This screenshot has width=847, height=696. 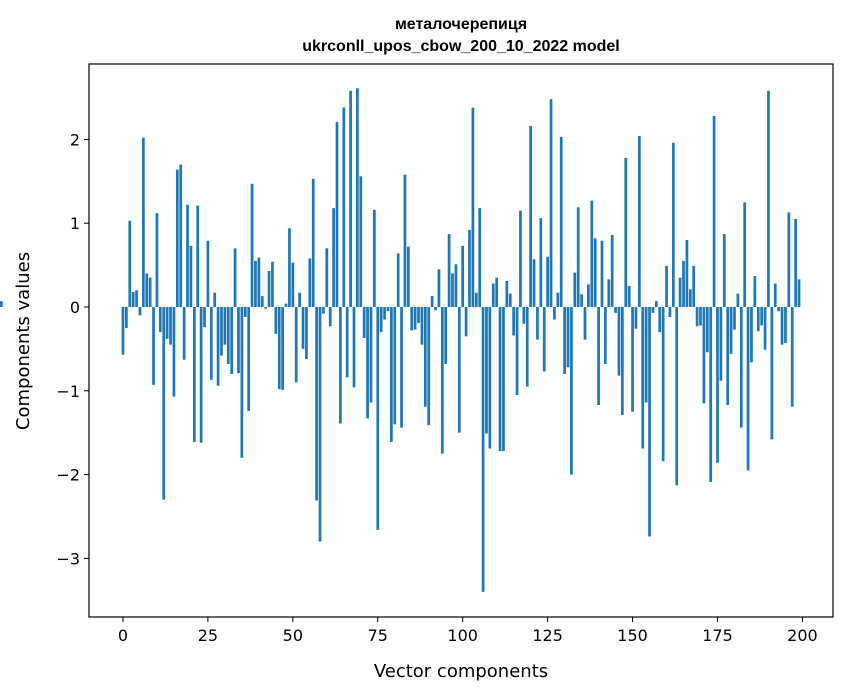 I want to click on x-tick-label: 75, so click(x=378, y=635).